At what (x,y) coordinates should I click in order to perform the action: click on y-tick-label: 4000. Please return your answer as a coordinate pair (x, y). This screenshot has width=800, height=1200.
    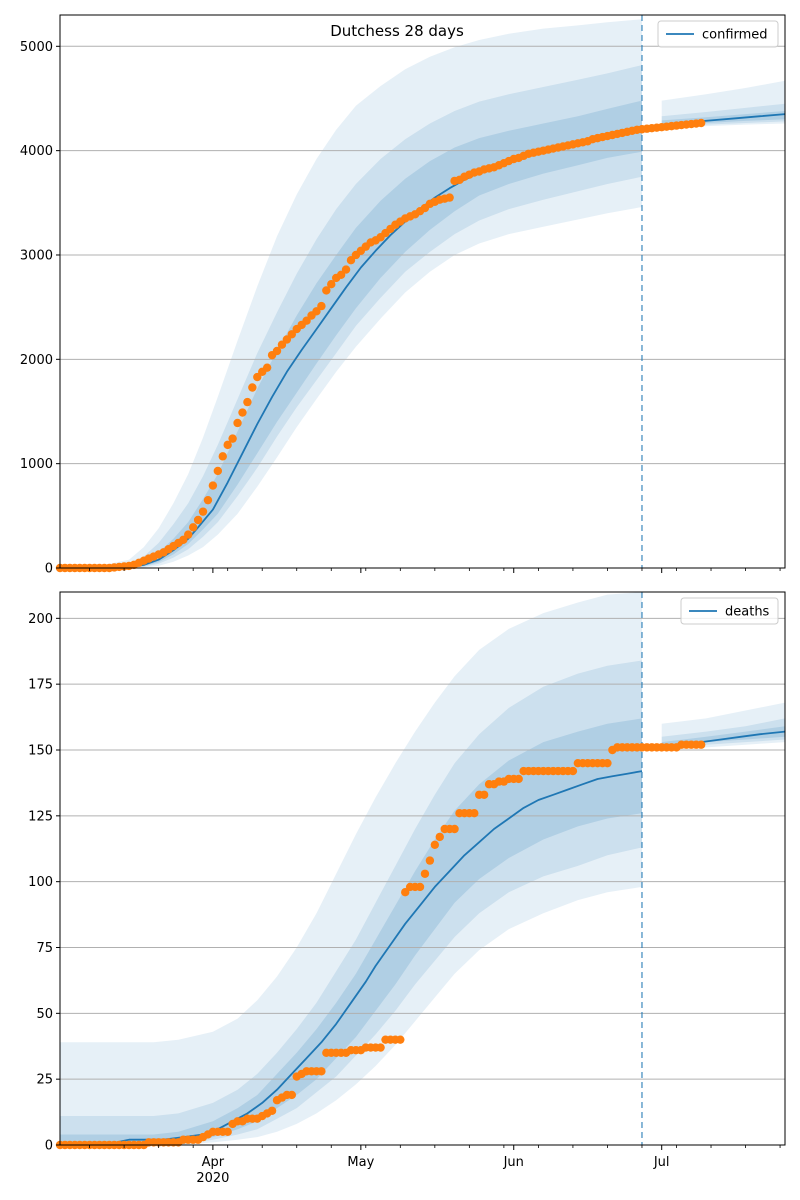
    Looking at the image, I should click on (36, 151).